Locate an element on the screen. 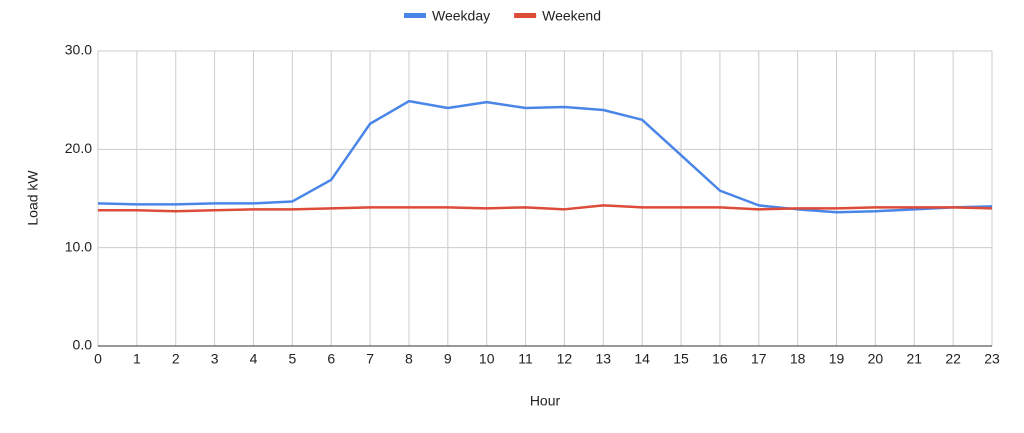  x-tick-label: 16 is located at coordinates (720, 359).